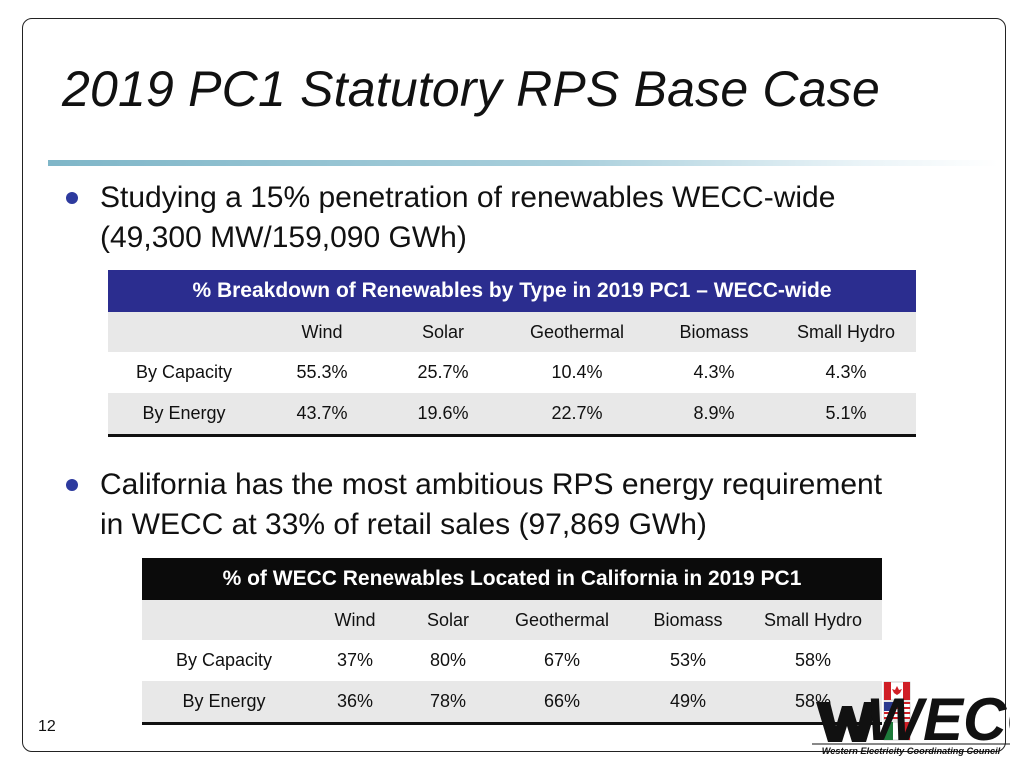 This screenshot has width=1024, height=768. What do you see at coordinates (577, 415) in the screenshot?
I see `table-cell: 22.7%` at bounding box center [577, 415].